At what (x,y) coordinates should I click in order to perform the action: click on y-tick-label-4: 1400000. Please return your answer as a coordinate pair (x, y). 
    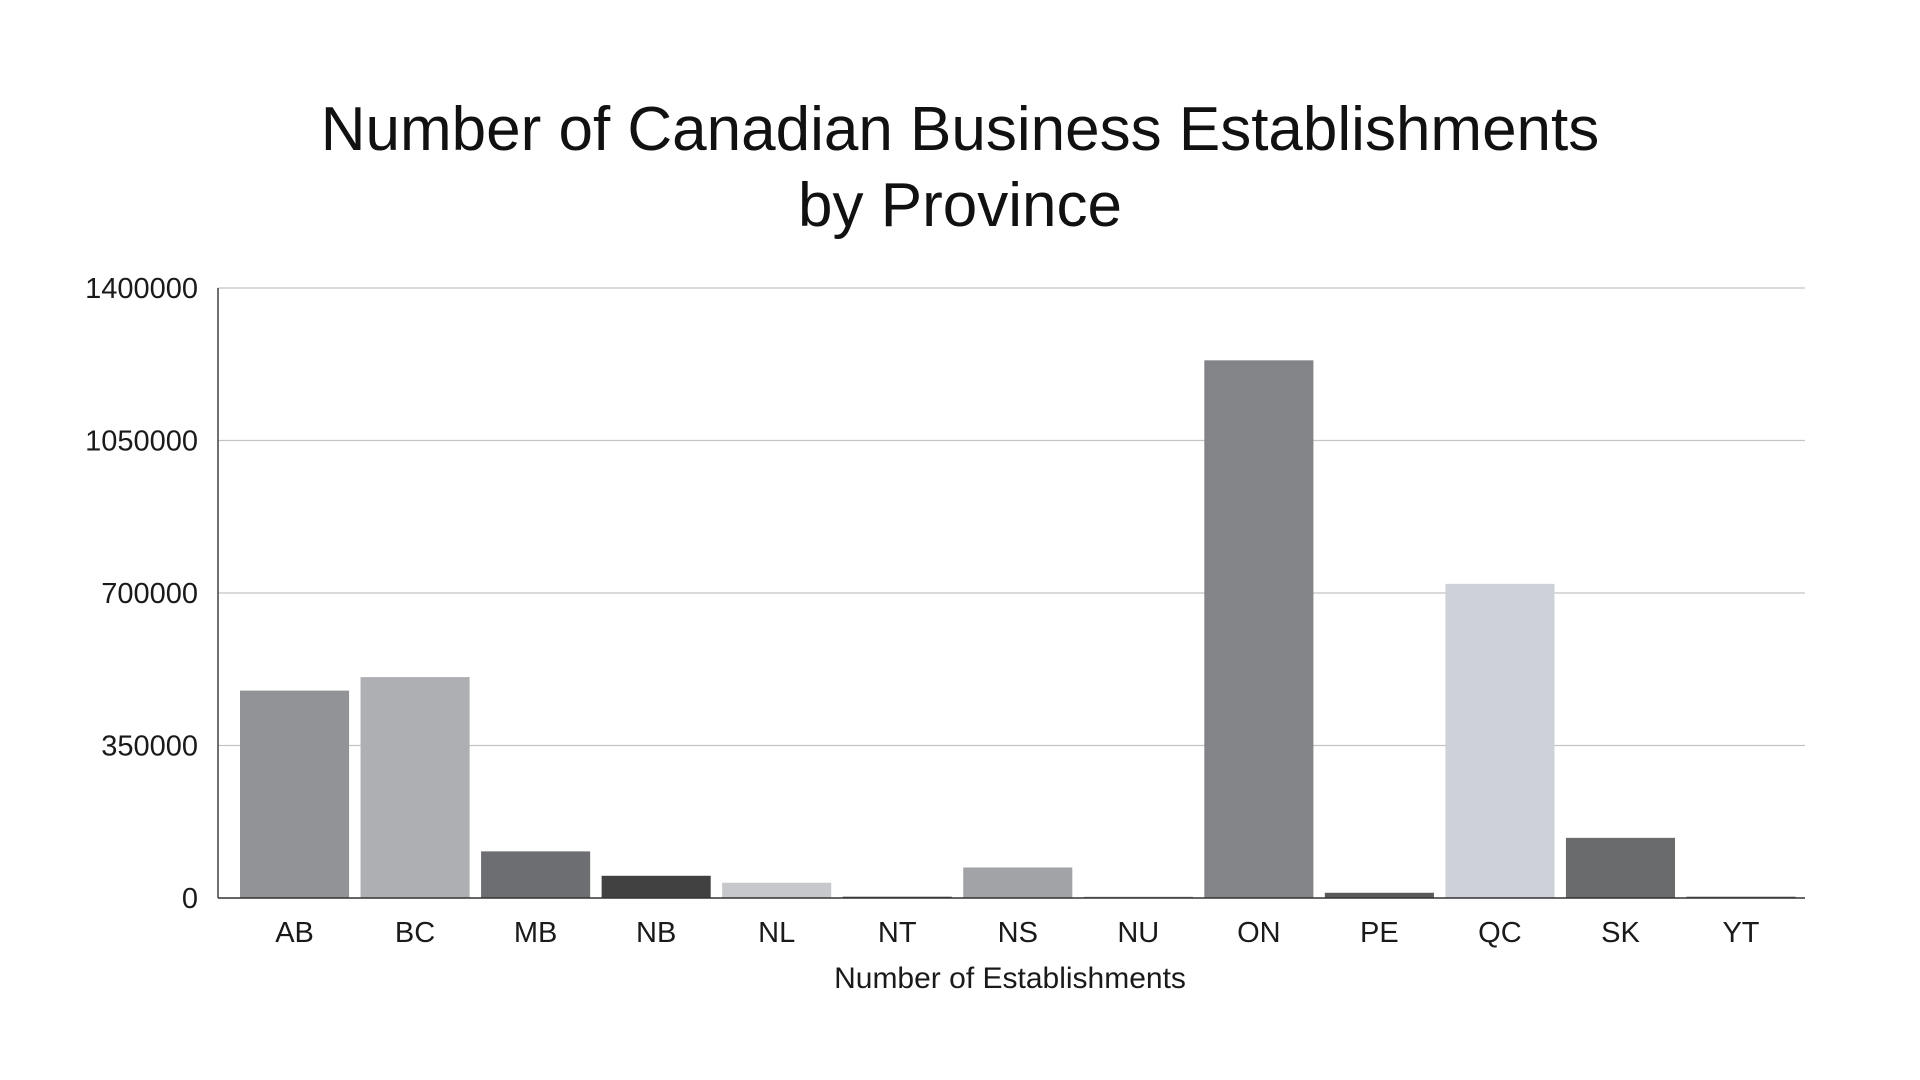
    Looking at the image, I should click on (141, 289).